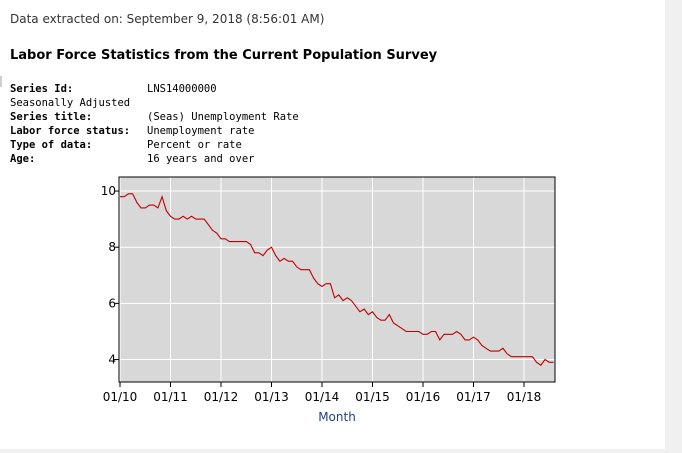 The height and width of the screenshot is (453, 682). I want to click on age-key: Age:, so click(23, 159).